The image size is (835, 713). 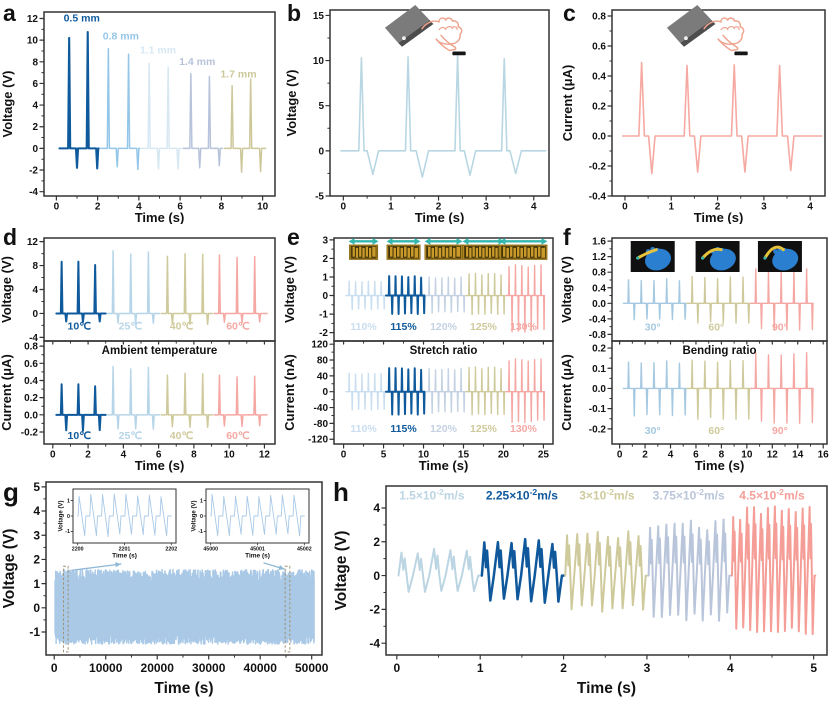 What do you see at coordinates (708, 291) in the screenshot?
I see `subplot: 1.6 1.2 0.8 0.4 0.0 -0.4 -0.8 30° 60° 90°` at bounding box center [708, 291].